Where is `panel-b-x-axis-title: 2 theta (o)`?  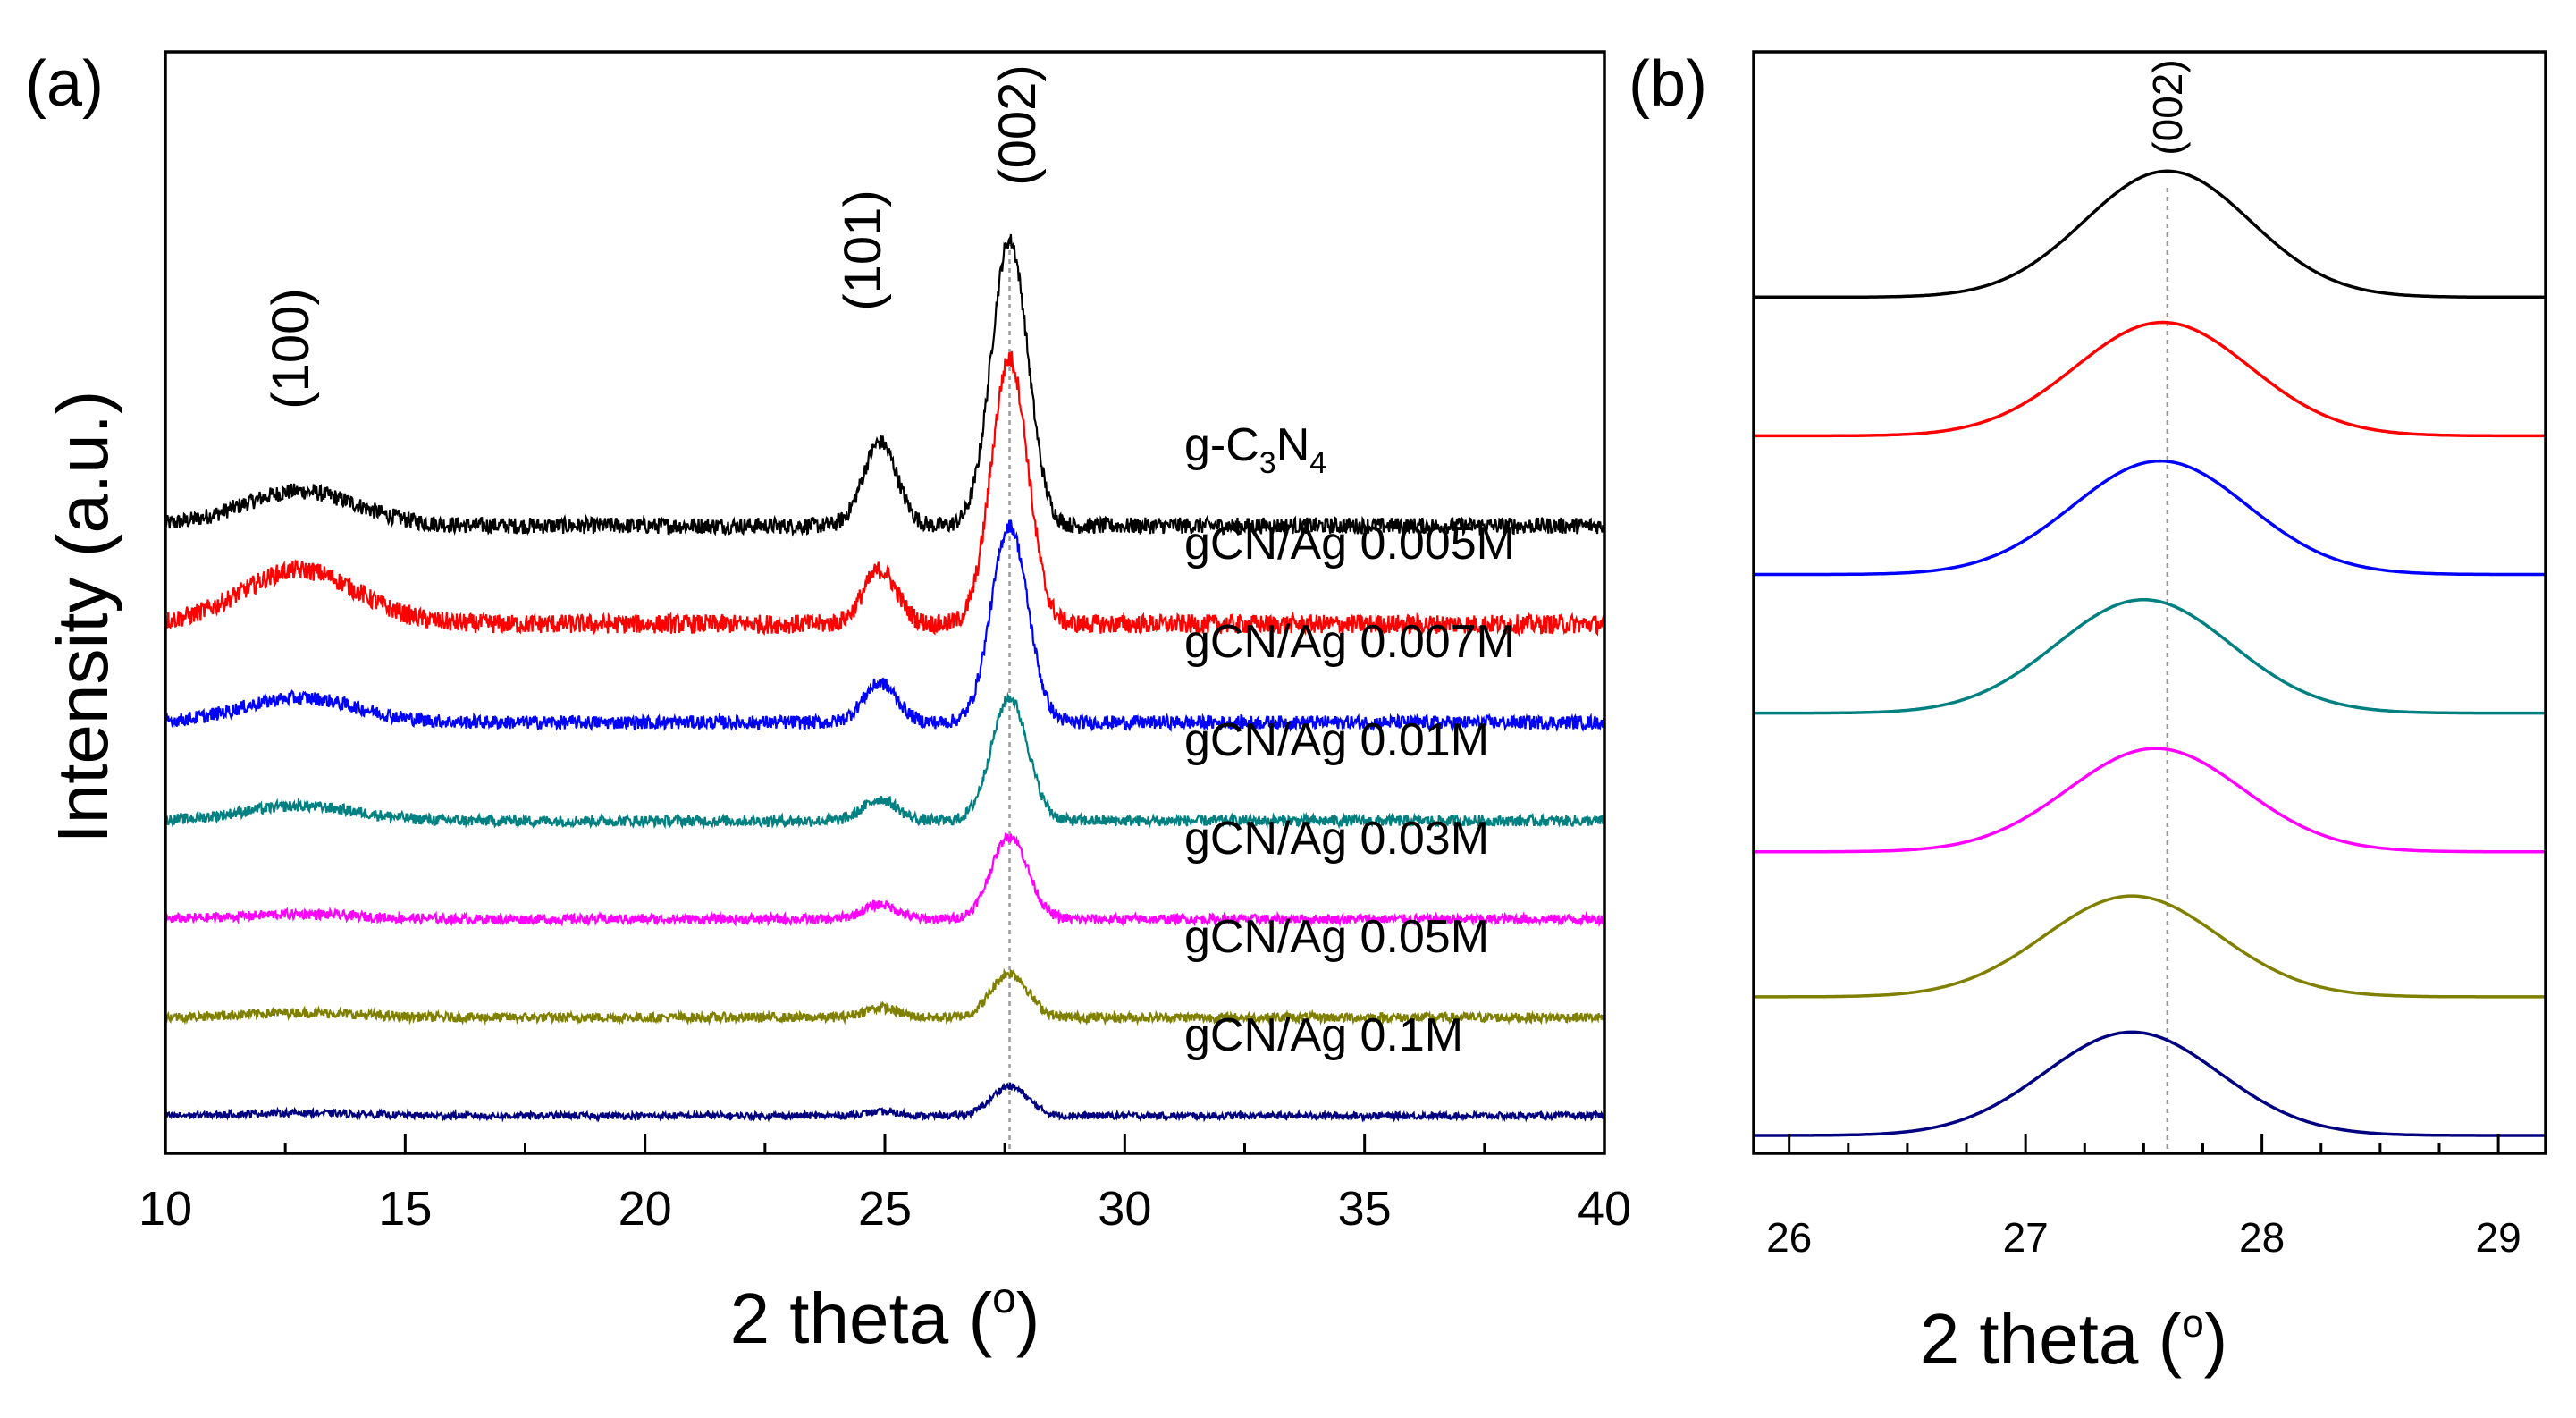
panel-b-x-axis-title: 2 theta (o) is located at coordinates (2074, 1339).